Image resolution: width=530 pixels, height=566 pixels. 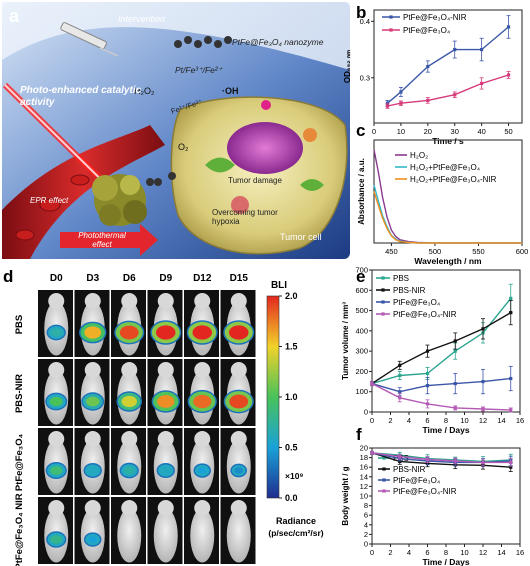 I want to click on epr-label: EPR effect, so click(x=49, y=200).